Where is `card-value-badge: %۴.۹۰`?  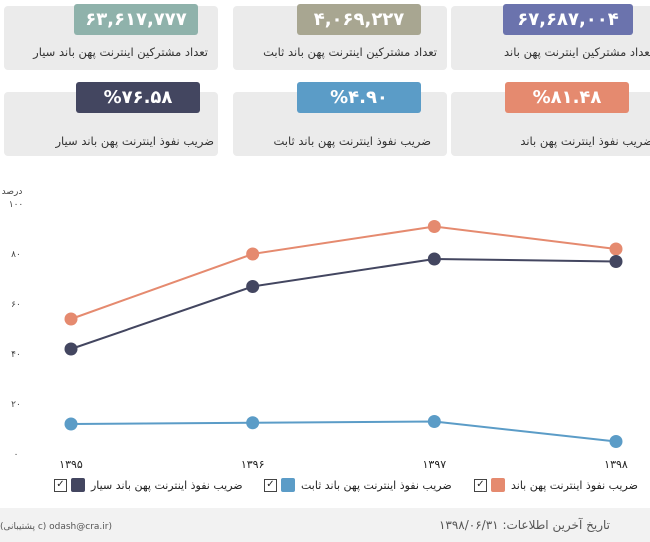
card-value-badge: %۴.۹۰ is located at coordinates (359, 97).